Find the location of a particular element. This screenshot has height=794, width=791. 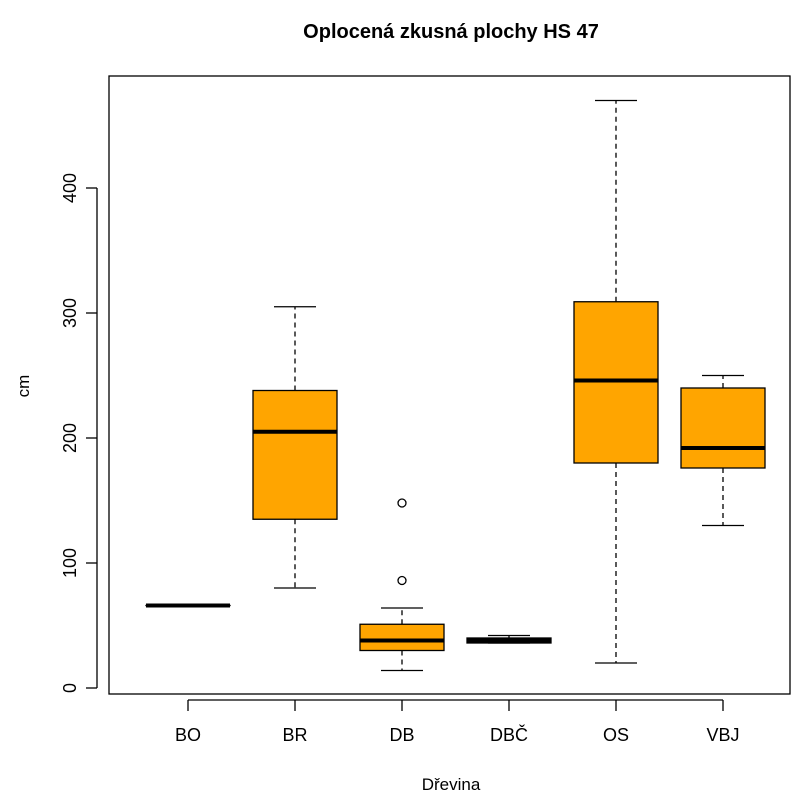

y-tick-label: 100 is located at coordinates (70, 563).